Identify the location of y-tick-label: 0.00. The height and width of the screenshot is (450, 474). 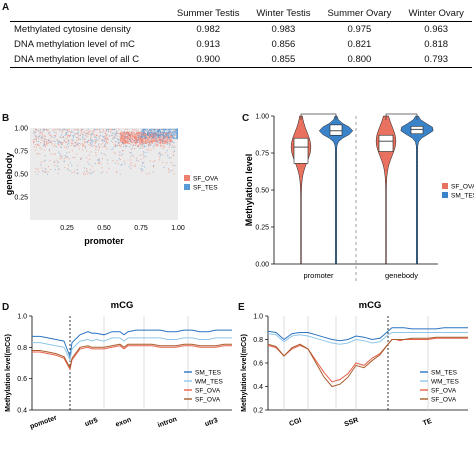
(262, 265).